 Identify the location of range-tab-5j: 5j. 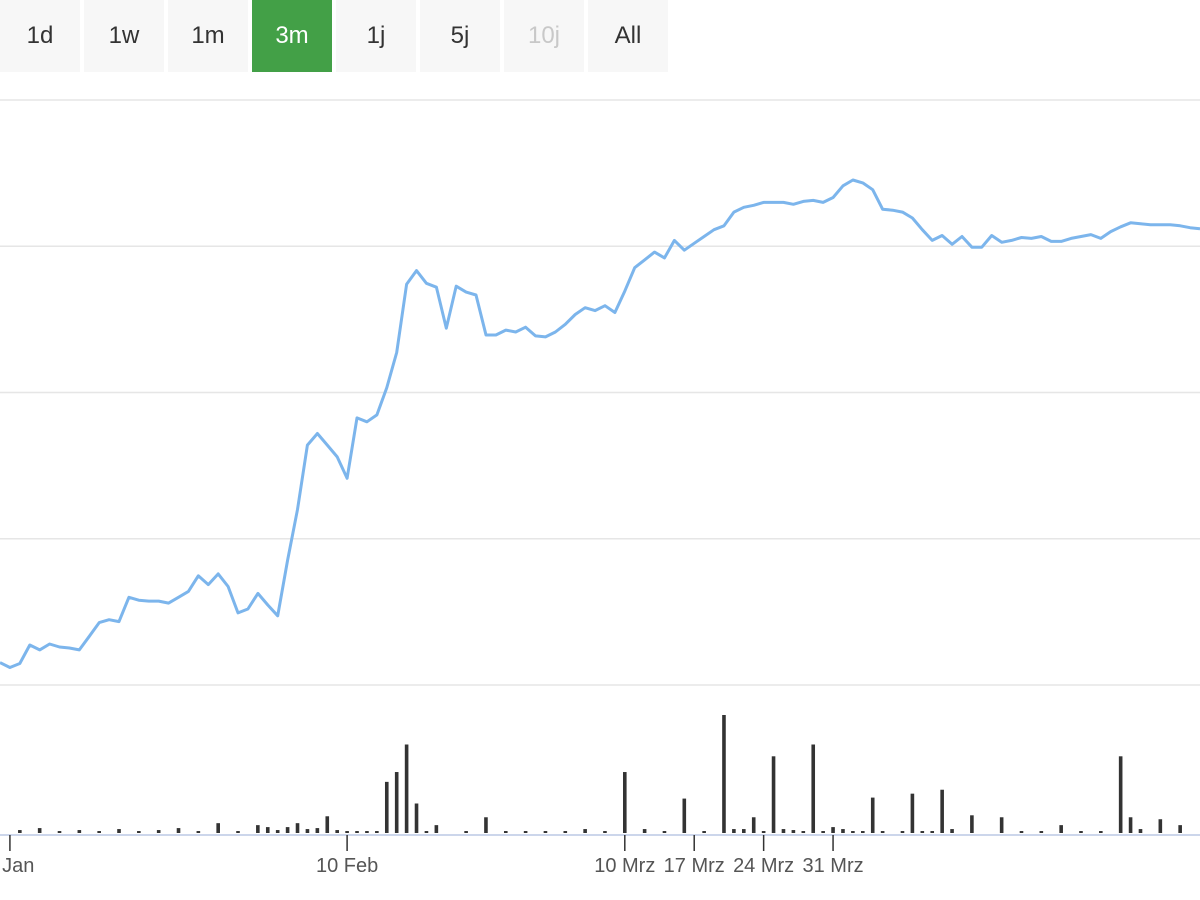
(460, 36).